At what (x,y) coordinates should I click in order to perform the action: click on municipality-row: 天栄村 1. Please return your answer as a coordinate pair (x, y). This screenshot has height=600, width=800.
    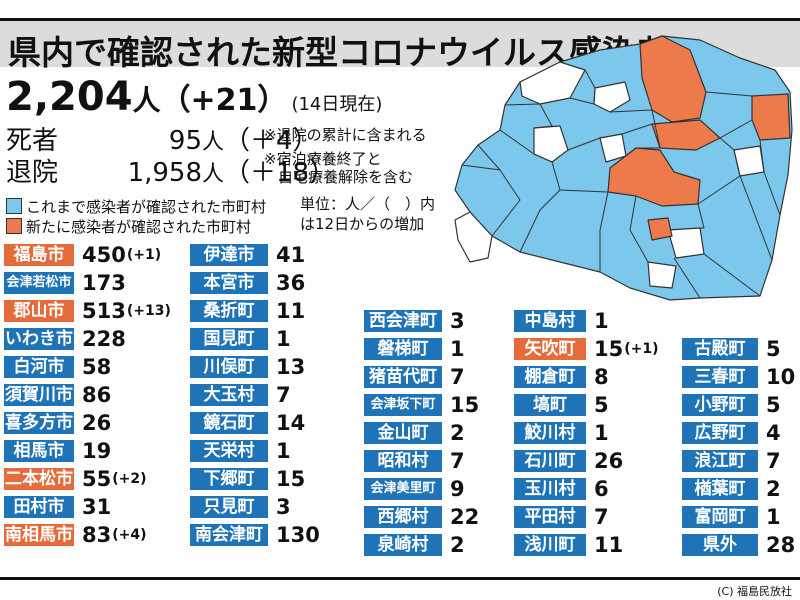
    Looking at the image, I should click on (240, 451).